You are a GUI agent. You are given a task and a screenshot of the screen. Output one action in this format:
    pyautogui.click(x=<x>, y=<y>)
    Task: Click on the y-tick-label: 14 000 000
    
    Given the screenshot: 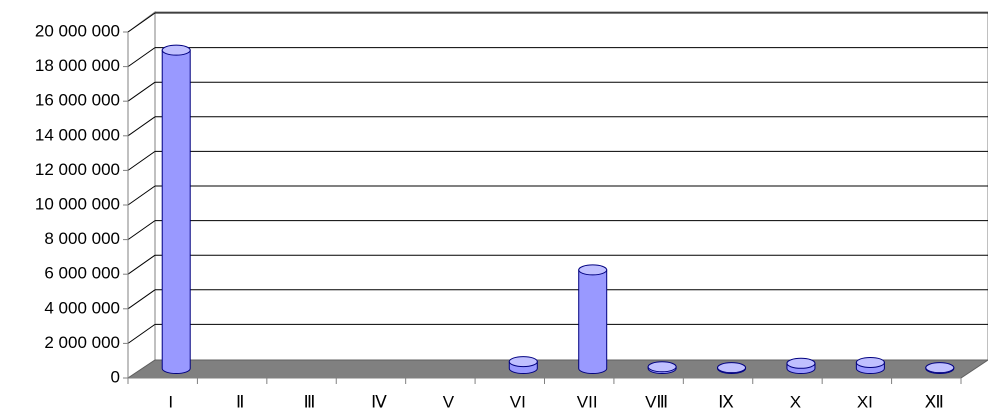 What is the action you would take?
    pyautogui.click(x=77, y=134)
    